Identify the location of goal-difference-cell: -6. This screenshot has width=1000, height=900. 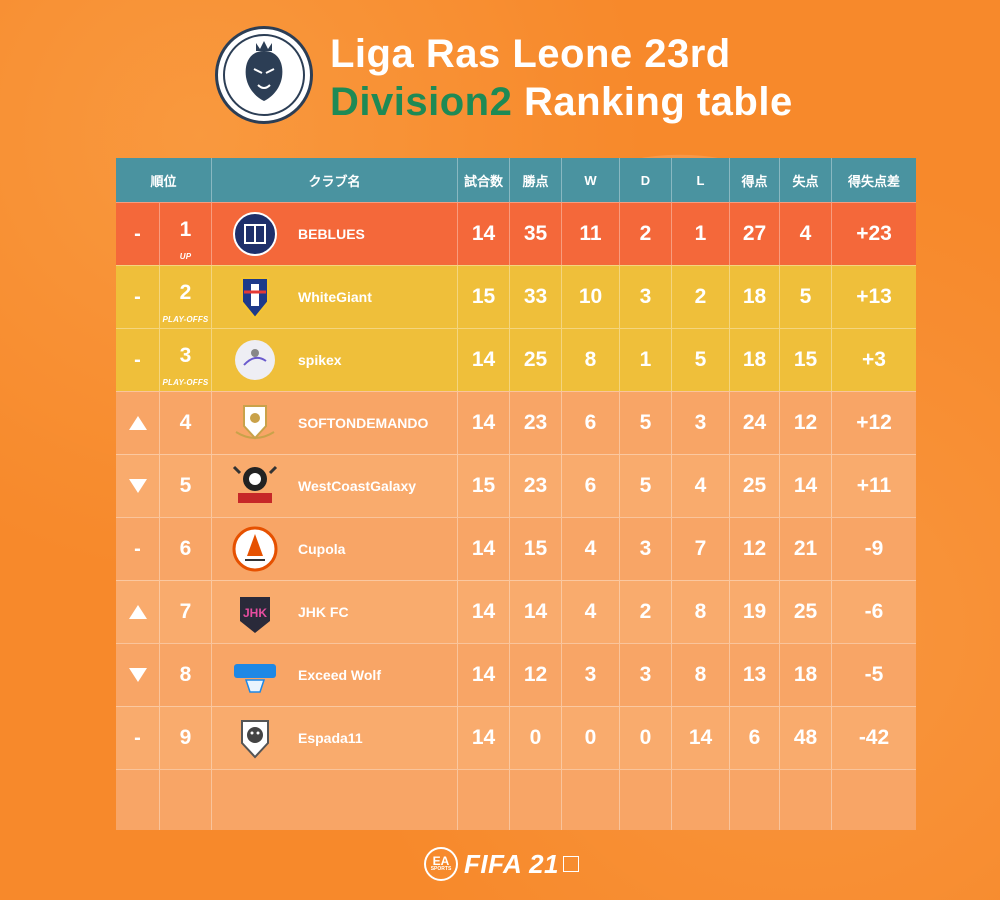
(874, 612).